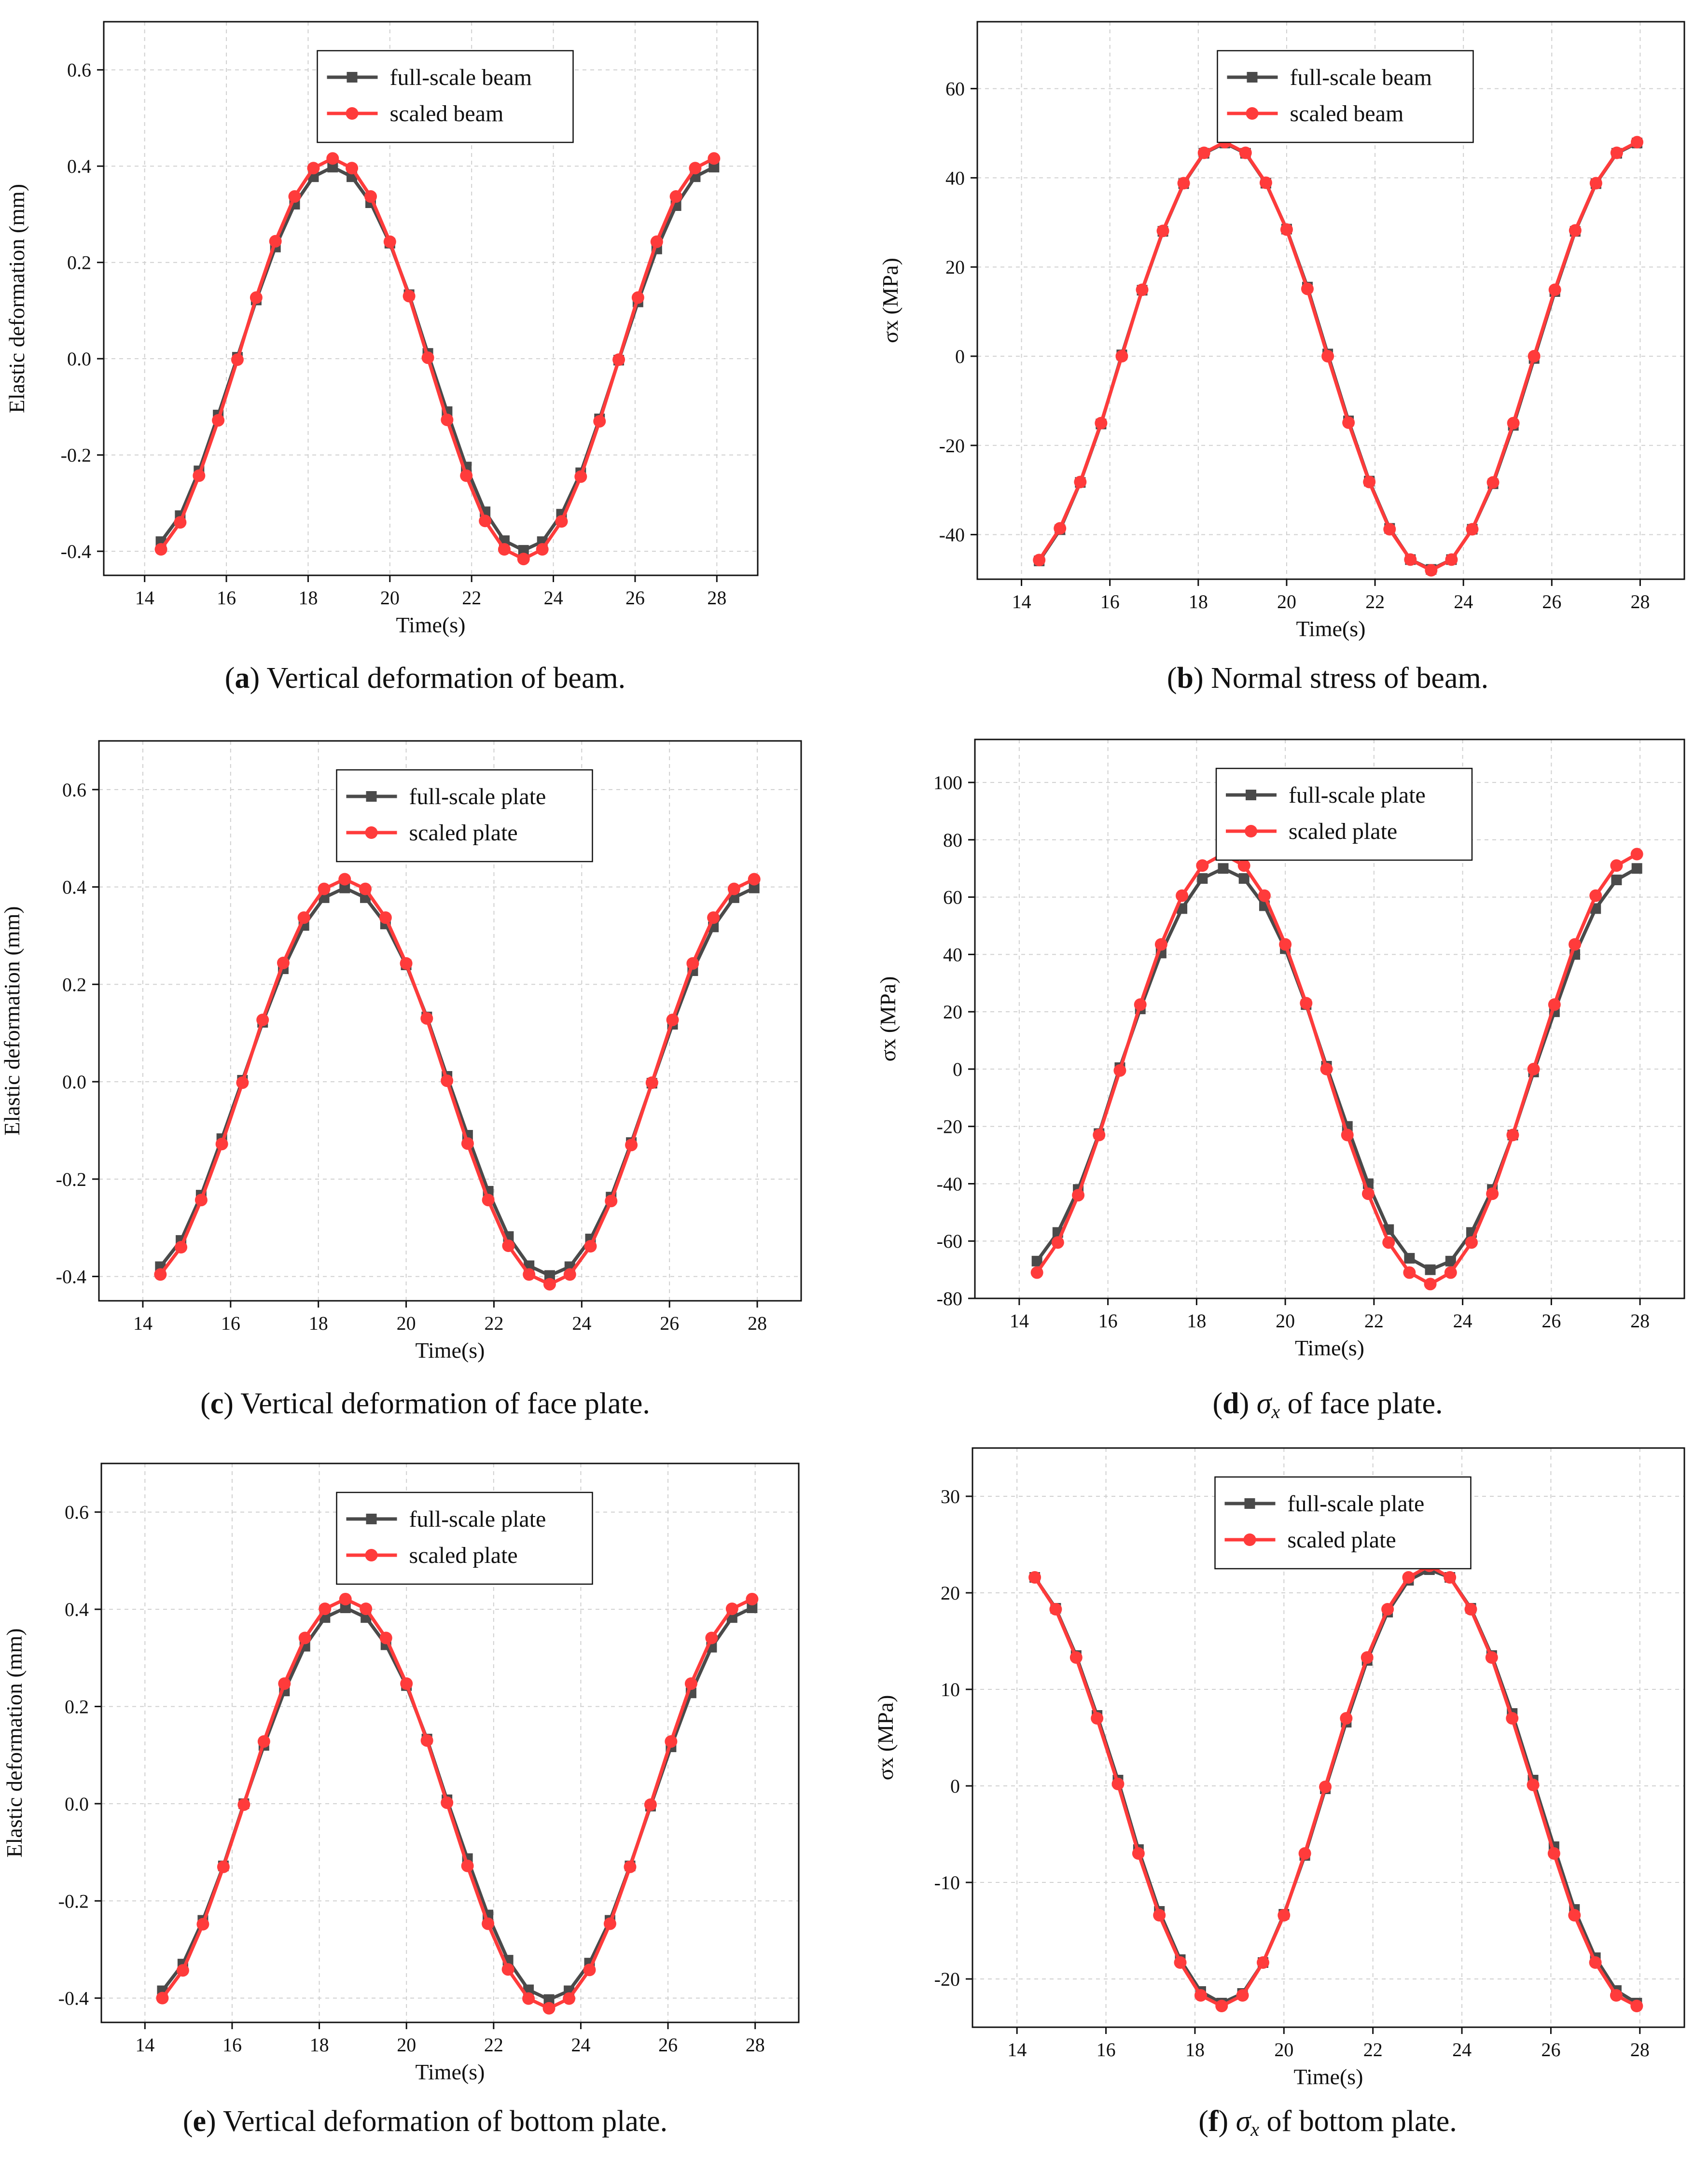  I want to click on legend-marker-circle, so click(1249, 1539).